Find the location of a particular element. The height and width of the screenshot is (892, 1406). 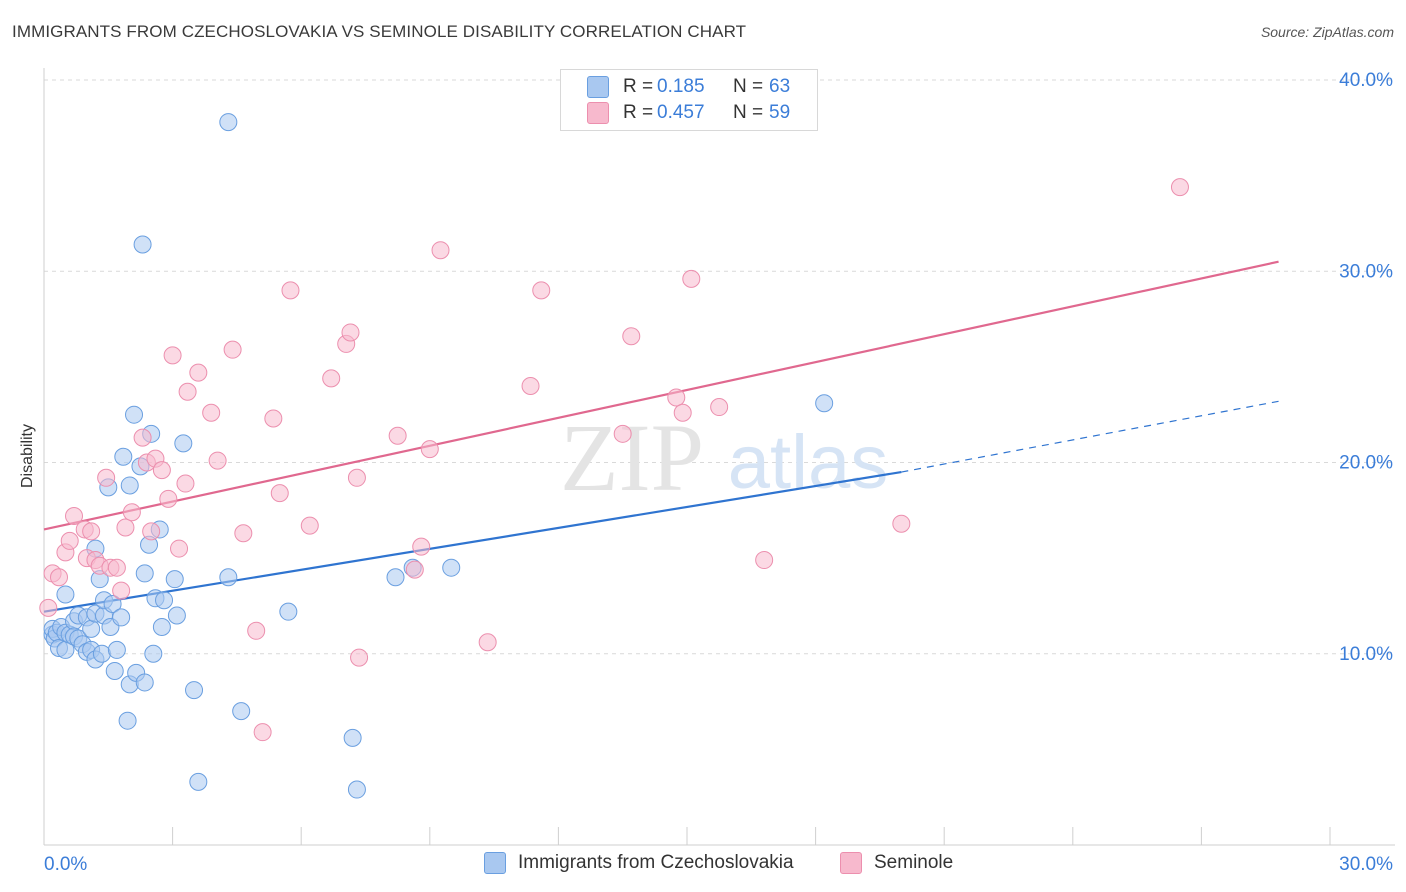

x-tick-label: 0.0% is located at coordinates (65, 864).